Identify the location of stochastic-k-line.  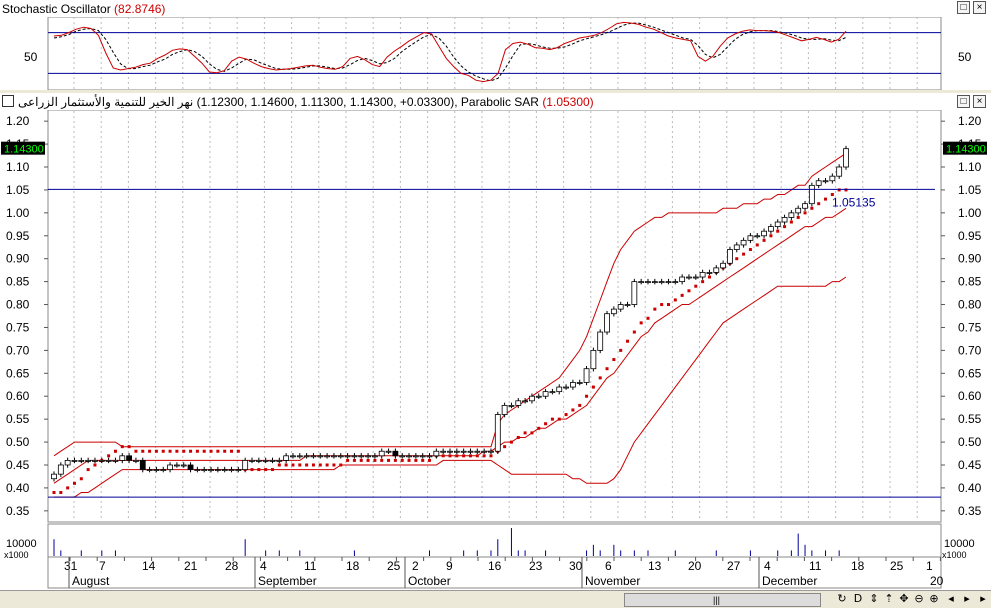
(450, 52).